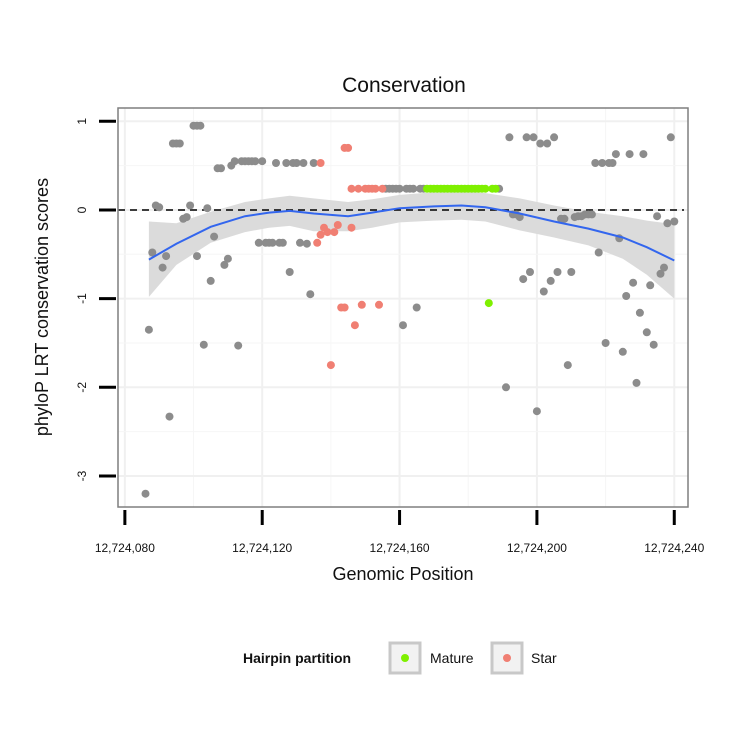 The image size is (750, 750). What do you see at coordinates (82, 121) in the screenshot?
I see `y-tick-label-0: 1` at bounding box center [82, 121].